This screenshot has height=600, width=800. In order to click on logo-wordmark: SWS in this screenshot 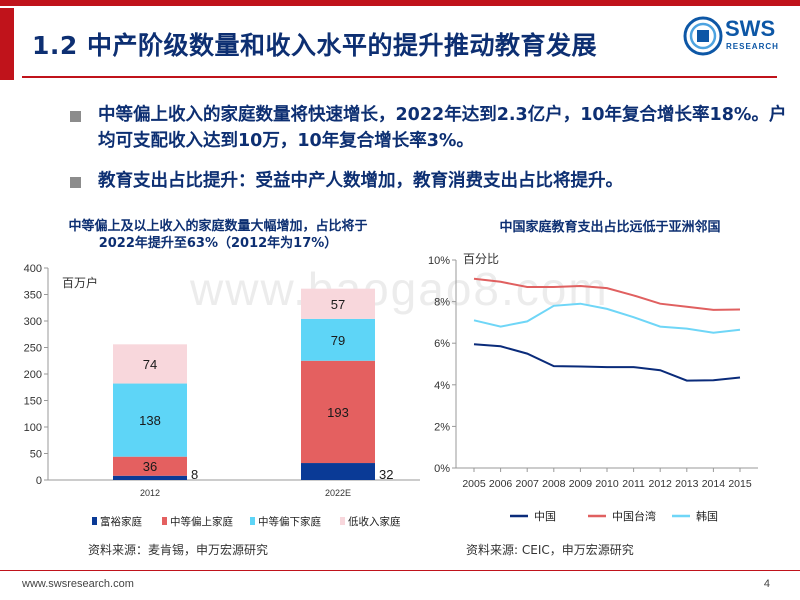, I will do `click(750, 28)`.